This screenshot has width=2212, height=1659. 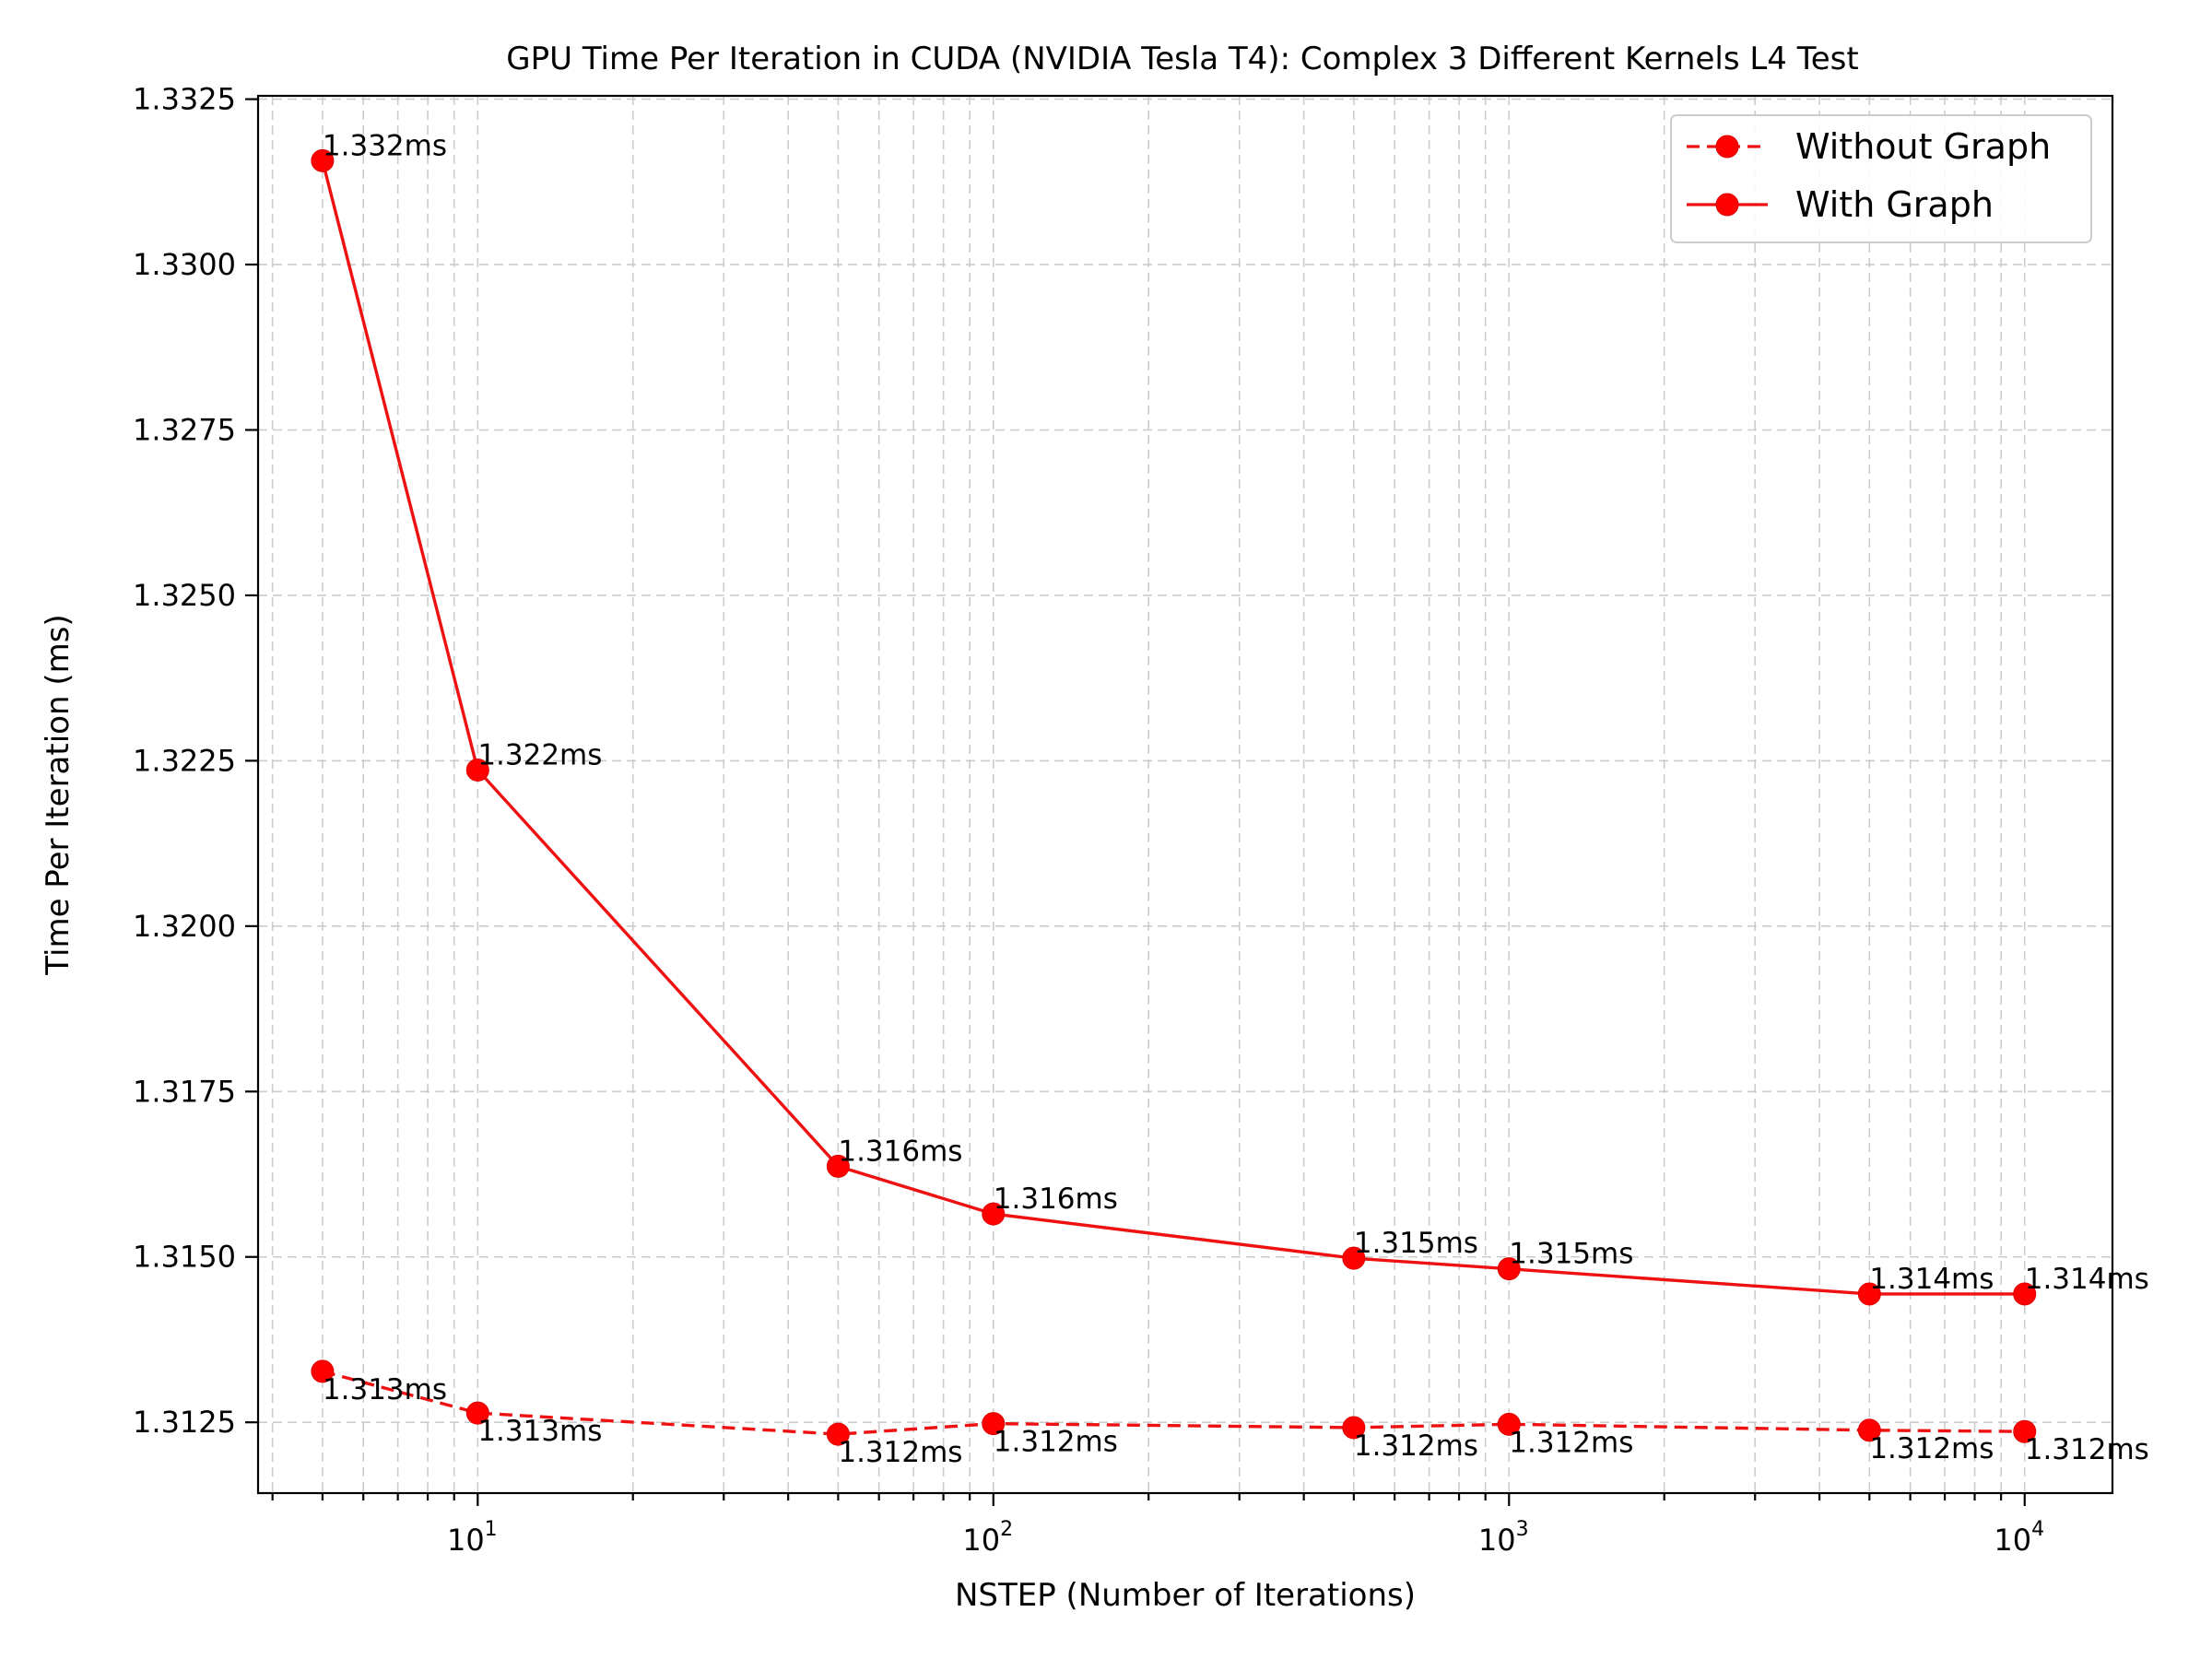 What do you see at coordinates (184, 264) in the screenshot?
I see `y-tick-label: 1.3300` at bounding box center [184, 264].